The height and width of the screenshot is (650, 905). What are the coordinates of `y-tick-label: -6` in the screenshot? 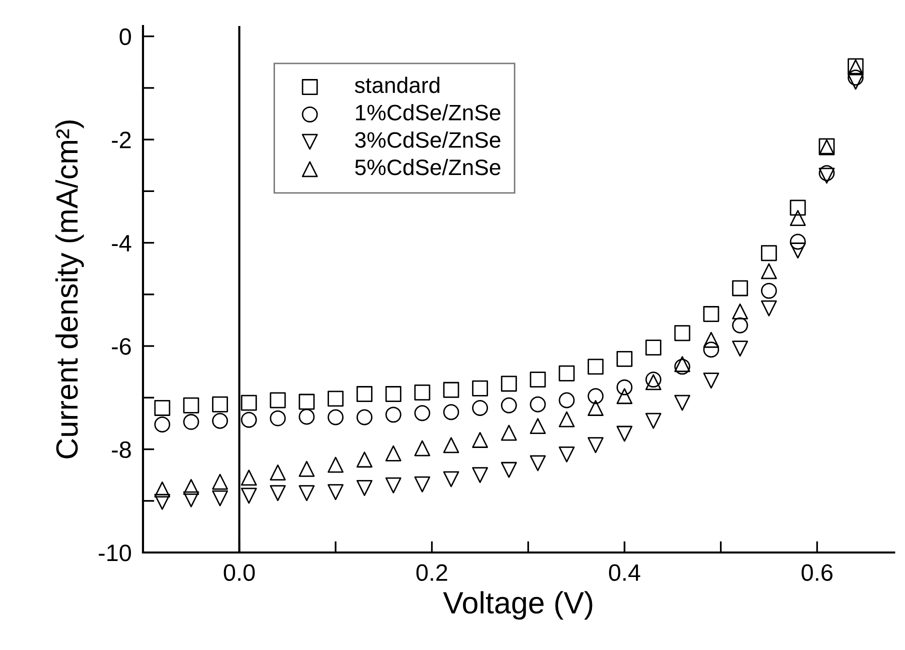 It's located at (121, 346).